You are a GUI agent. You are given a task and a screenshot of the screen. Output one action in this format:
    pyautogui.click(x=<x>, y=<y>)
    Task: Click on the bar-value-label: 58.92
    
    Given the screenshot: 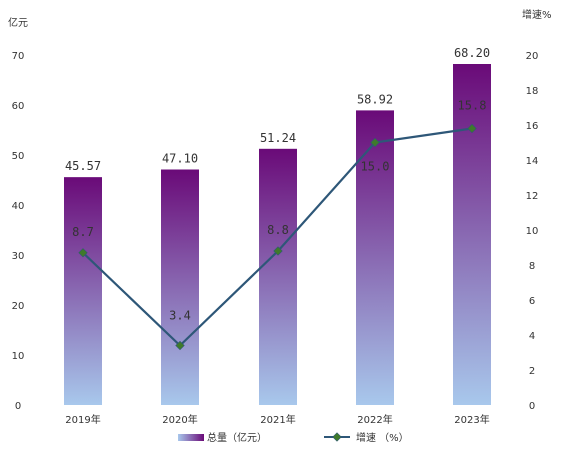 What is the action you would take?
    pyautogui.click(x=375, y=99)
    